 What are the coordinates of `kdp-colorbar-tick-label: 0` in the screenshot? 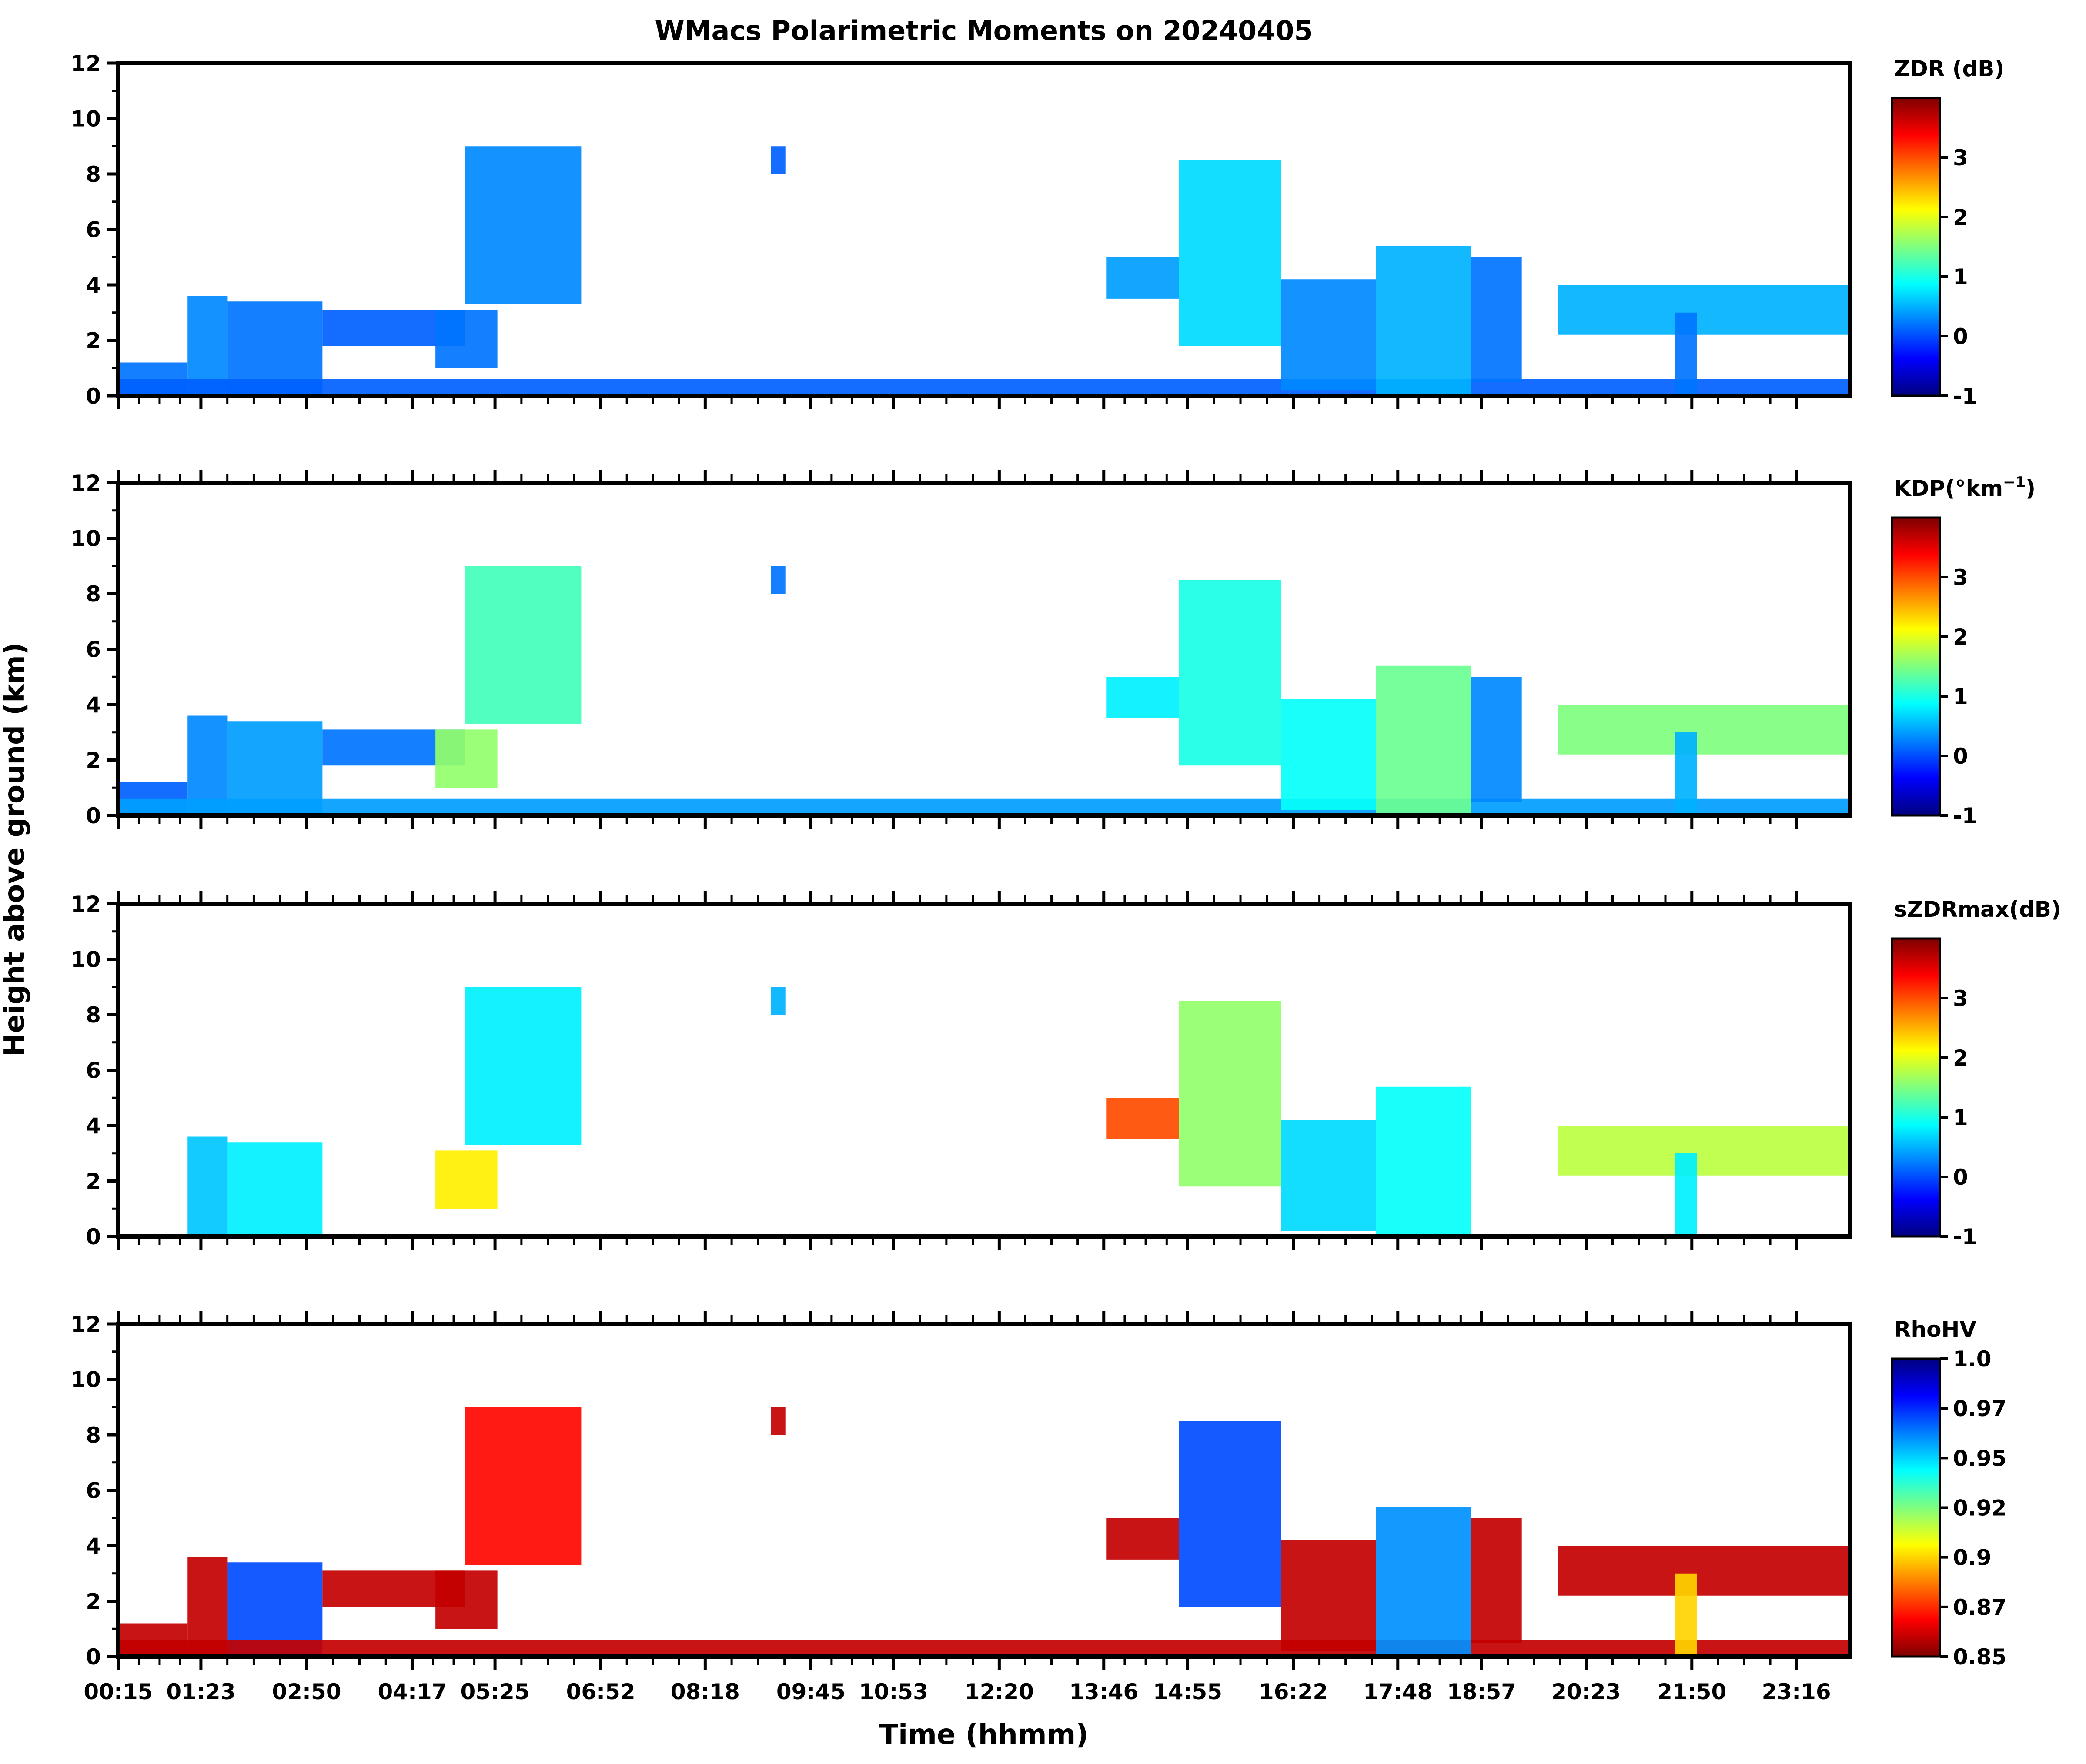 It's located at (1960, 756).